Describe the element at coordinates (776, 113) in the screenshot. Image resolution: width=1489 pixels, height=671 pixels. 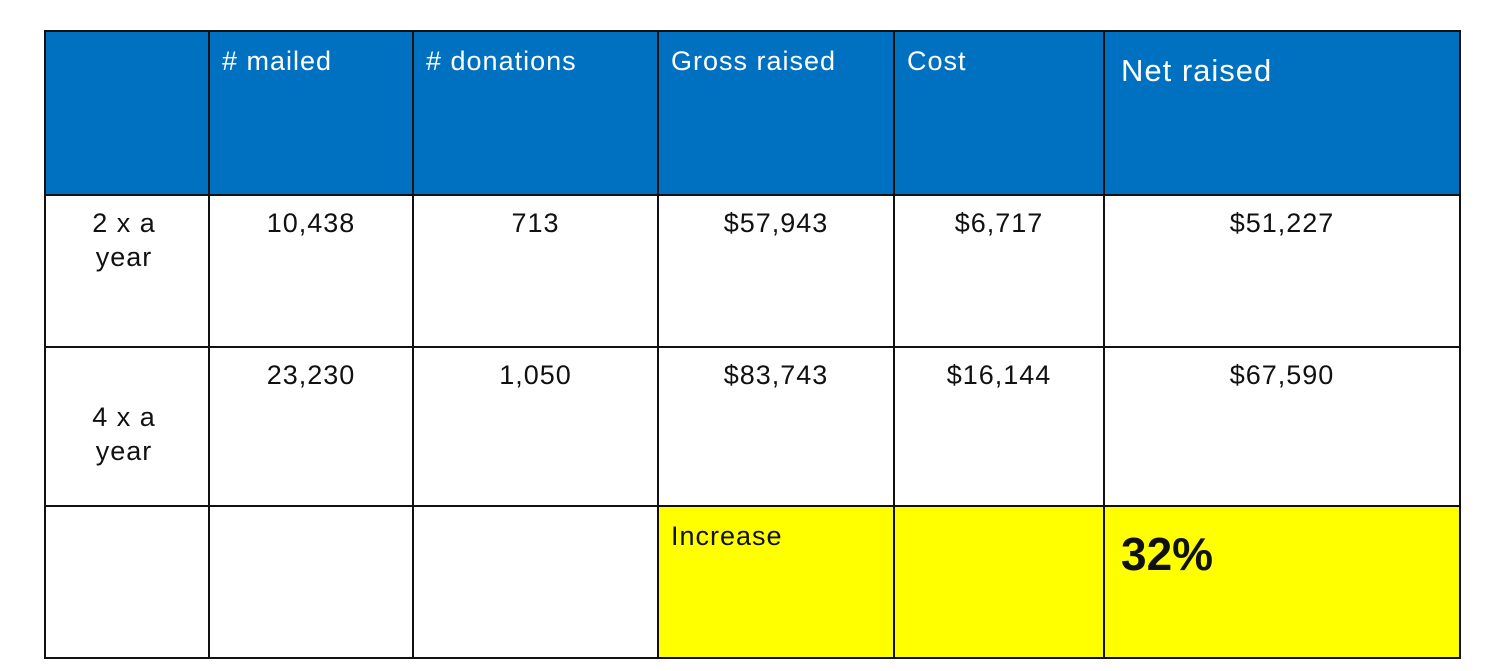
I see `header-cell-gross-raised: Gross raised` at that location.